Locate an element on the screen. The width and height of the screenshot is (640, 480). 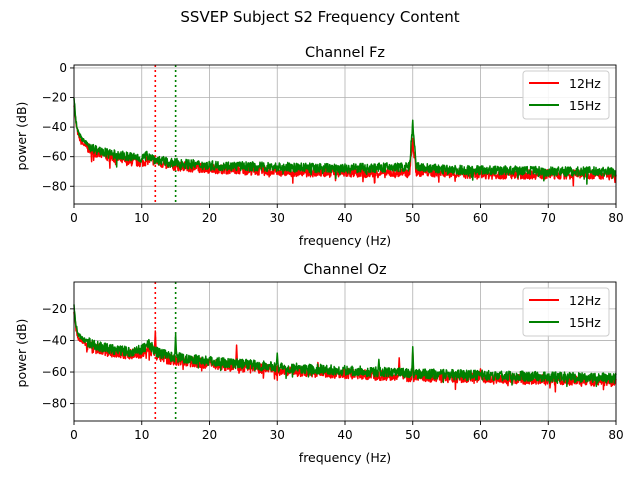
ylabel-oz: power (dB) is located at coordinates (21, 353).